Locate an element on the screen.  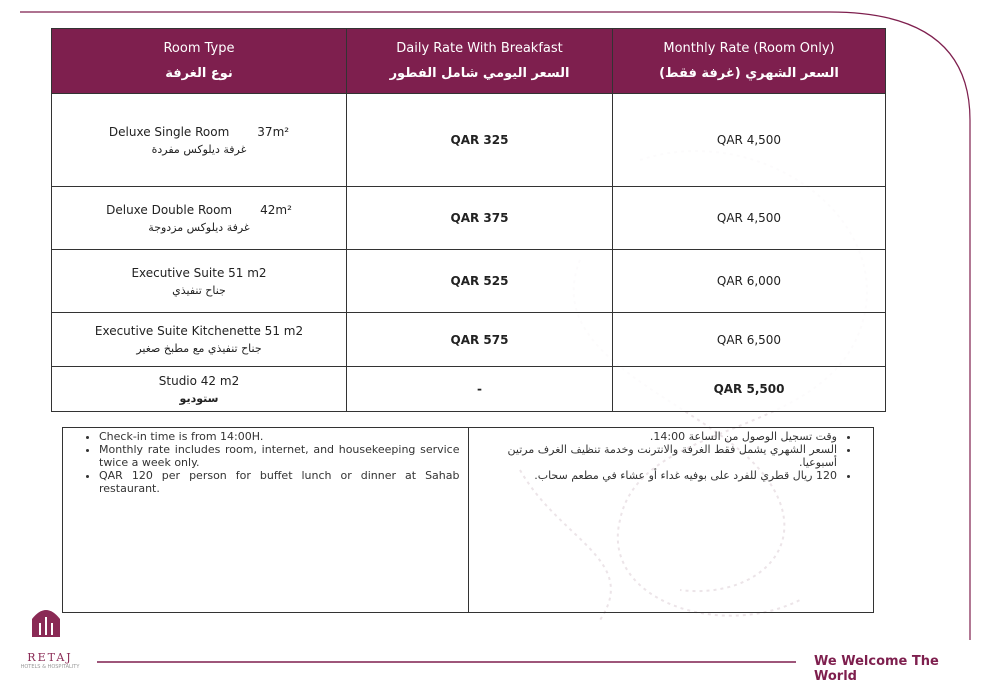
header-en: Room Type is located at coordinates (199, 48).